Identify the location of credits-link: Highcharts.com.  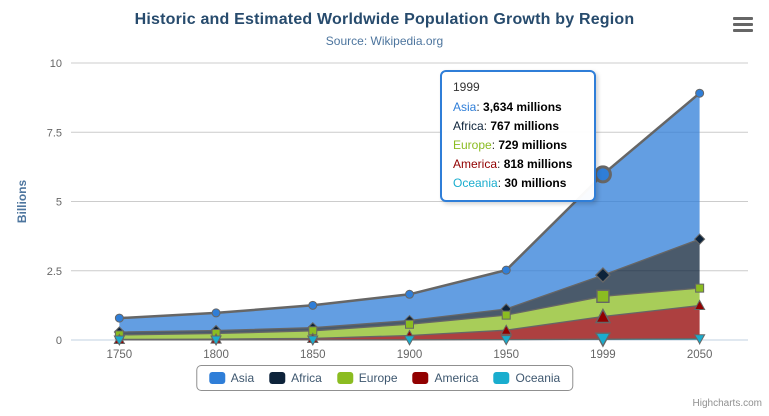
(727, 403).